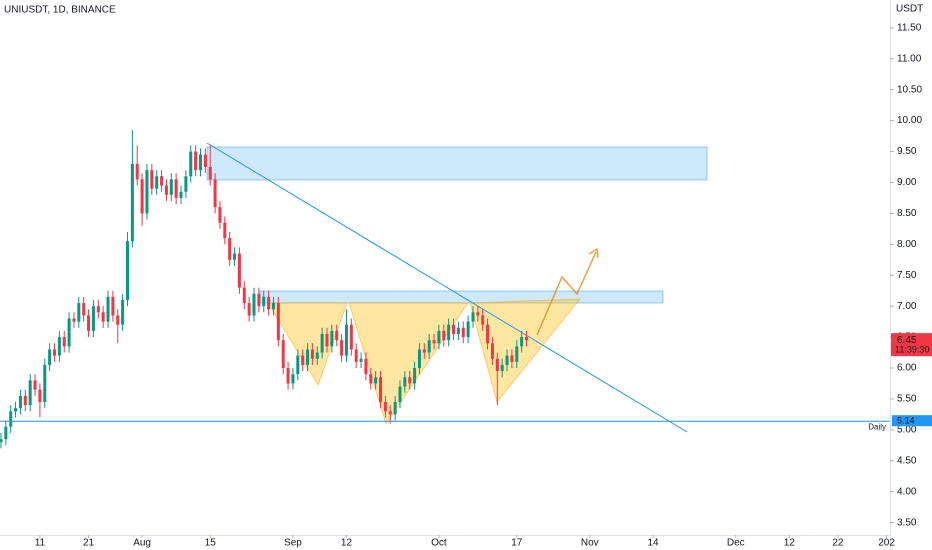  Describe the element at coordinates (736, 543) in the screenshot. I see `x-tick-label: Dec` at that location.